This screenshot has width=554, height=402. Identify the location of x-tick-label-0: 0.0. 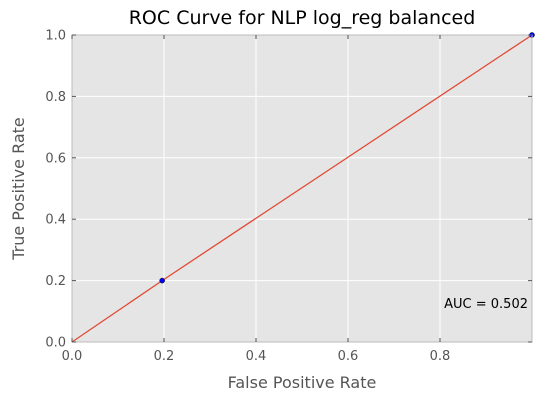
(72, 356).